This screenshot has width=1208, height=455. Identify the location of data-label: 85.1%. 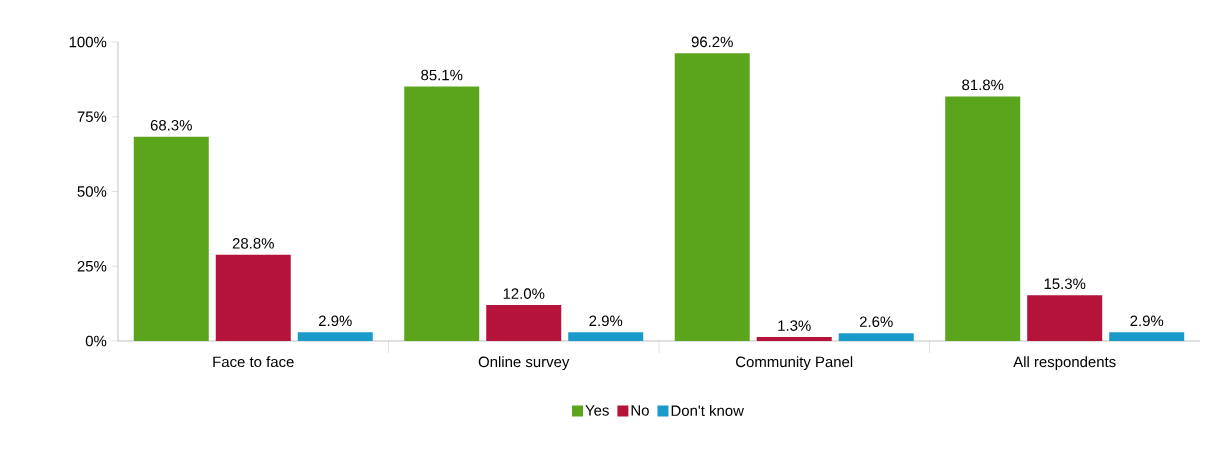
(442, 75).